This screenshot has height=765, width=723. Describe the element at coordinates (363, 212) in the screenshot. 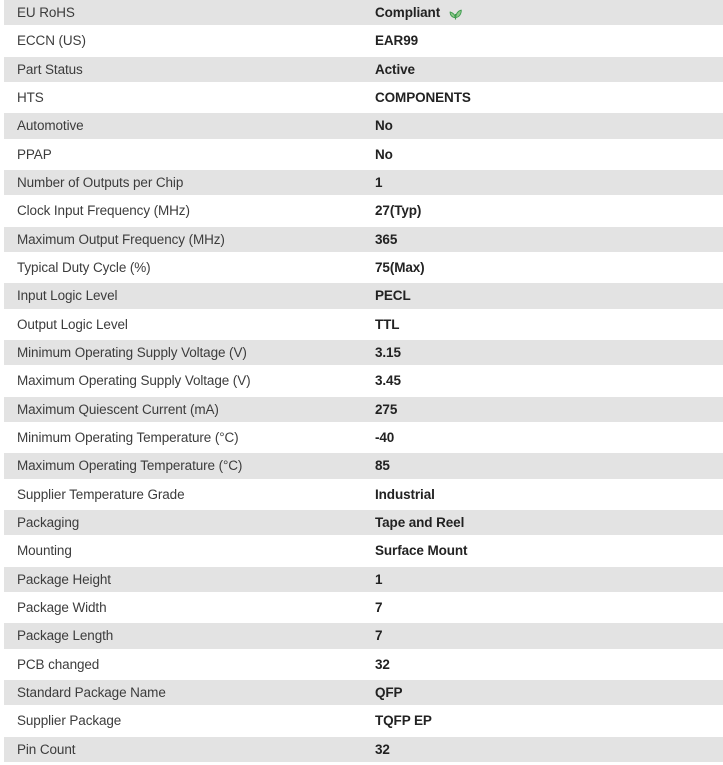

I see `table-row: Clock Input Frequency (MHz) 27(Typ)` at that location.